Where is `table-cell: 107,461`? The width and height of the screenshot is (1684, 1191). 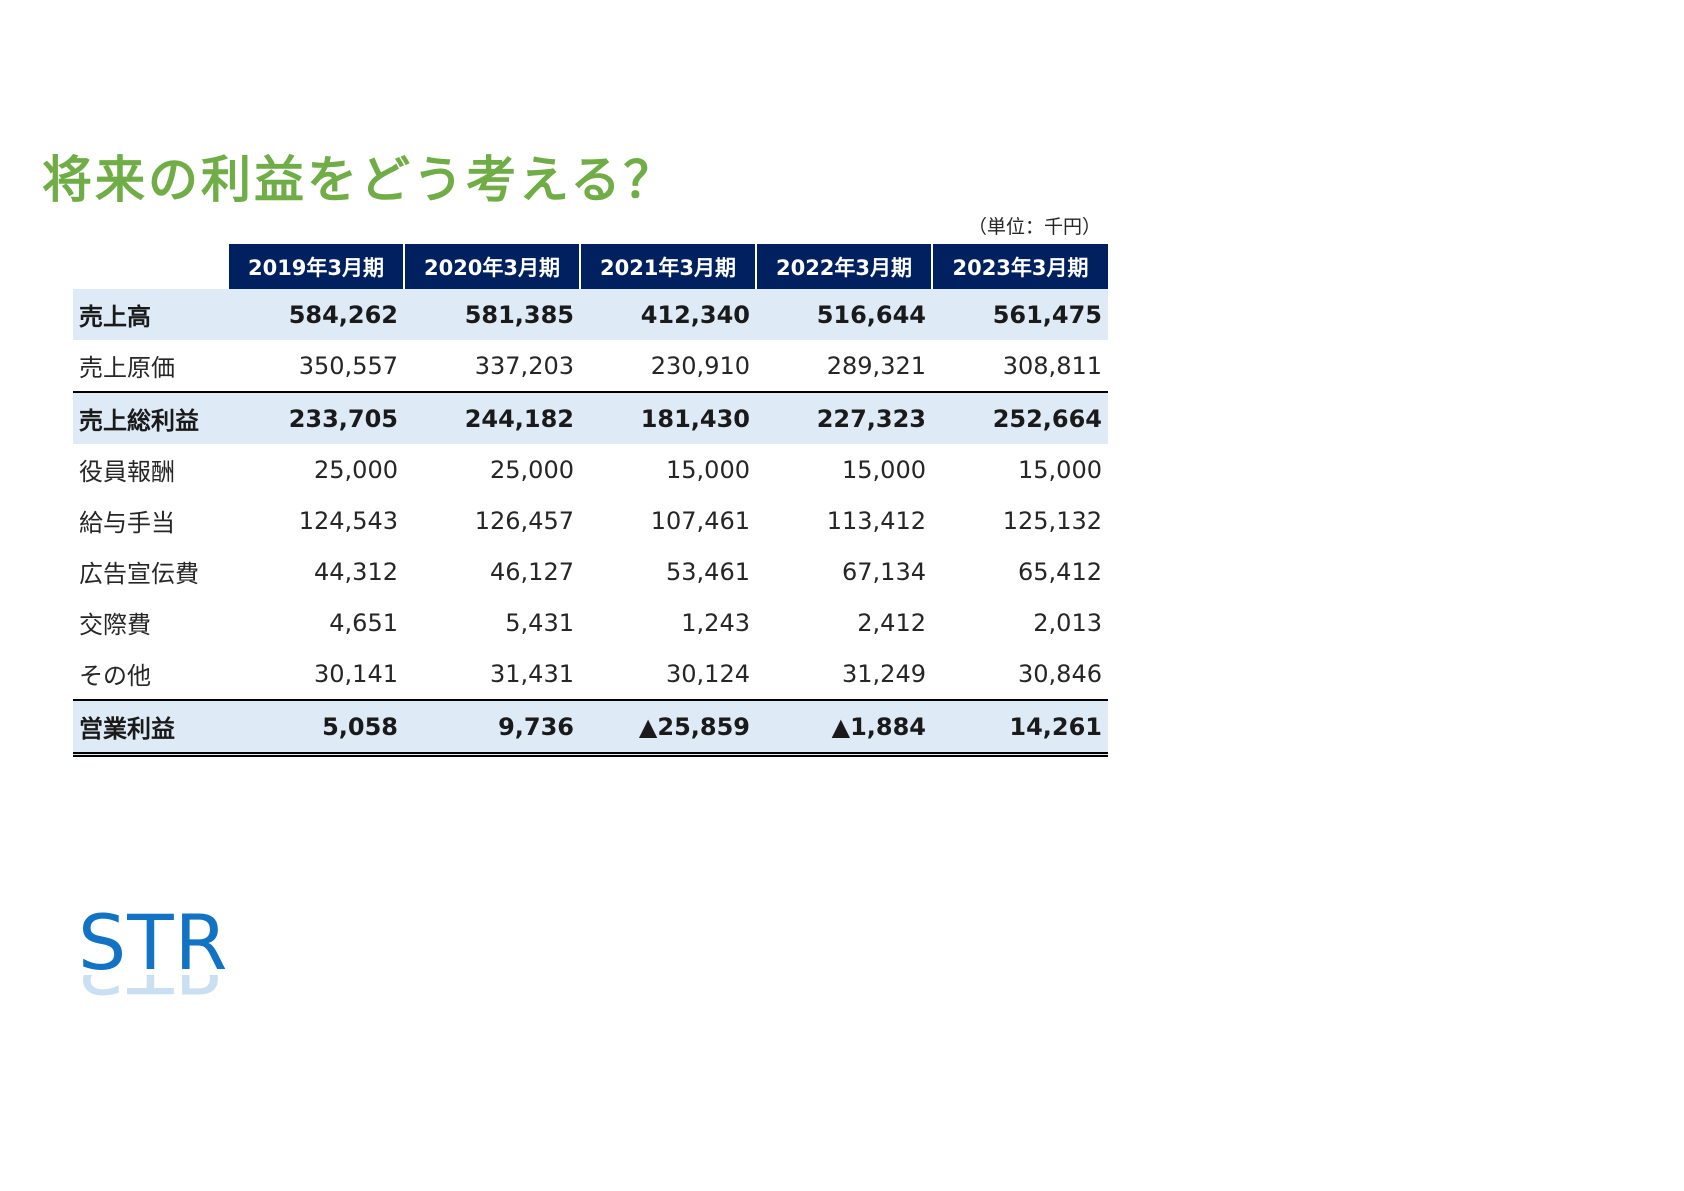 table-cell: 107,461 is located at coordinates (700, 520).